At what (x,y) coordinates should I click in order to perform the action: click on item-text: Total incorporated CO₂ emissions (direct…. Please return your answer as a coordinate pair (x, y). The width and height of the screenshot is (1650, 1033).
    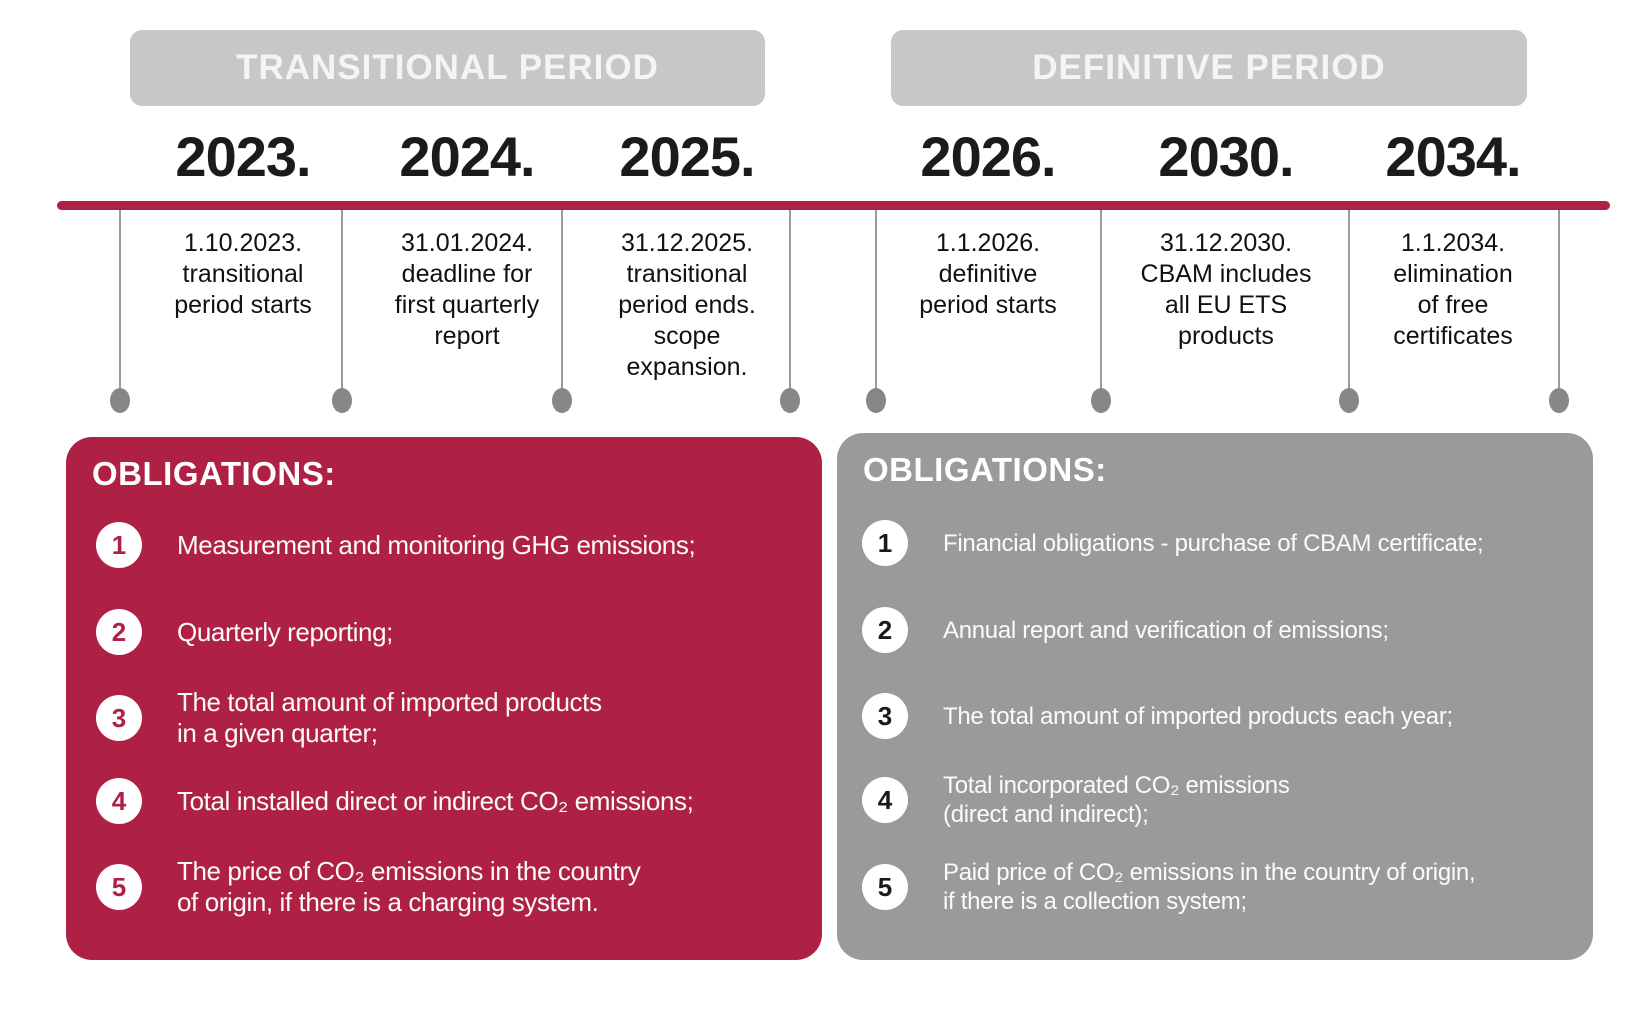
    Looking at the image, I should click on (1116, 800).